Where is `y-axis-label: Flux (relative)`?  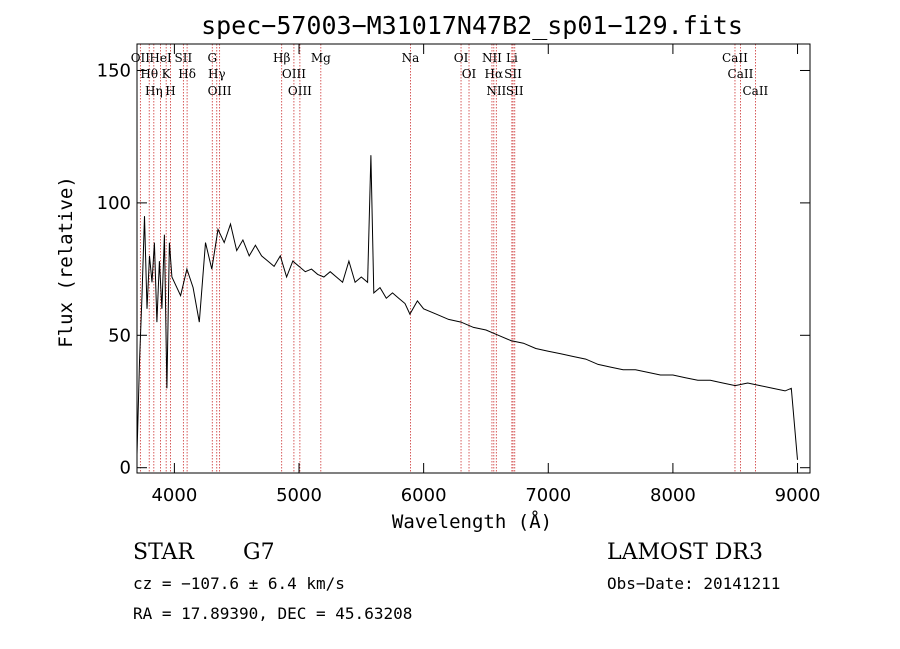
y-axis-label: Flux (relative) is located at coordinates (66, 262).